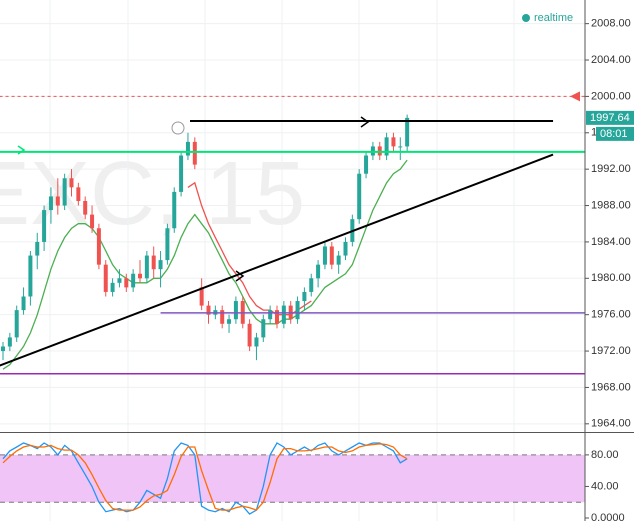 The width and height of the screenshot is (634, 521). Describe the element at coordinates (608, 516) in the screenshot. I see `y-tick-label: 0.0000` at that location.